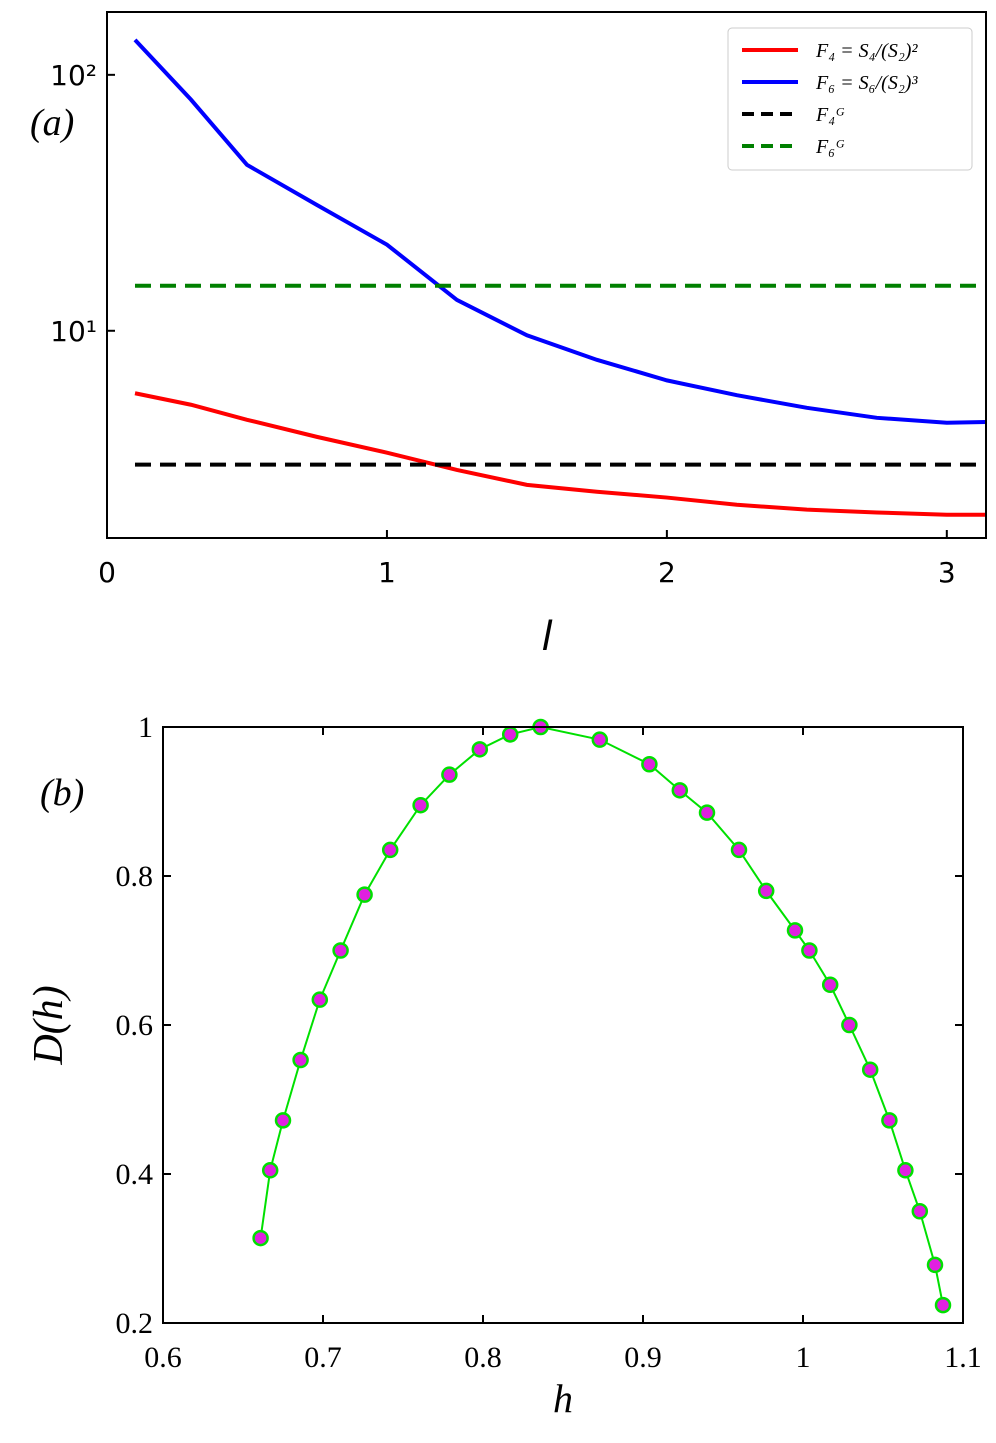  I want to click on x-axis-label: l, so click(546, 637).